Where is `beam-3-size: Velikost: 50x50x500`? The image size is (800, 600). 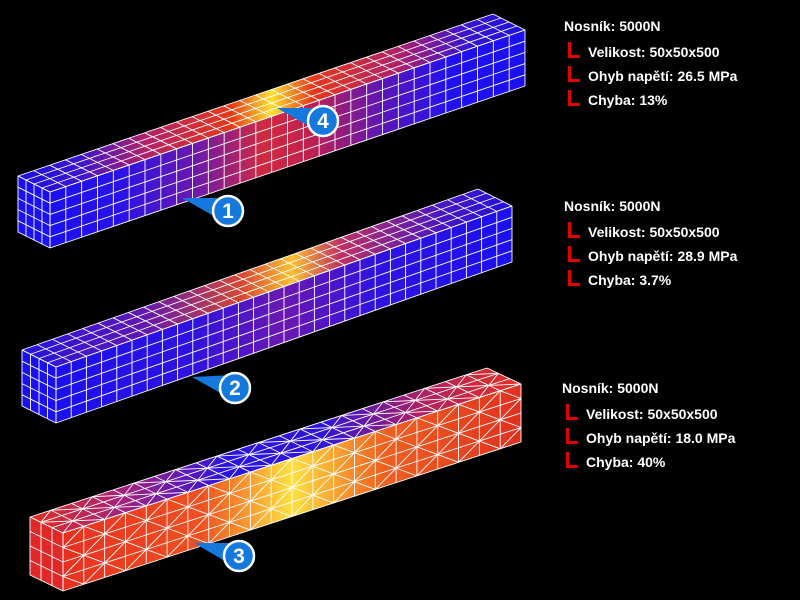 beam-3-size: Velikost: 50x50x500 is located at coordinates (652, 414).